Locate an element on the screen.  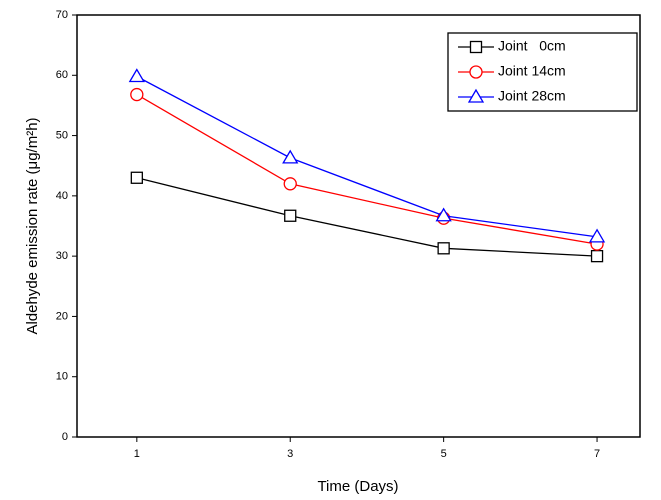
x-axis-label: Time (Days) is located at coordinates (357, 486).